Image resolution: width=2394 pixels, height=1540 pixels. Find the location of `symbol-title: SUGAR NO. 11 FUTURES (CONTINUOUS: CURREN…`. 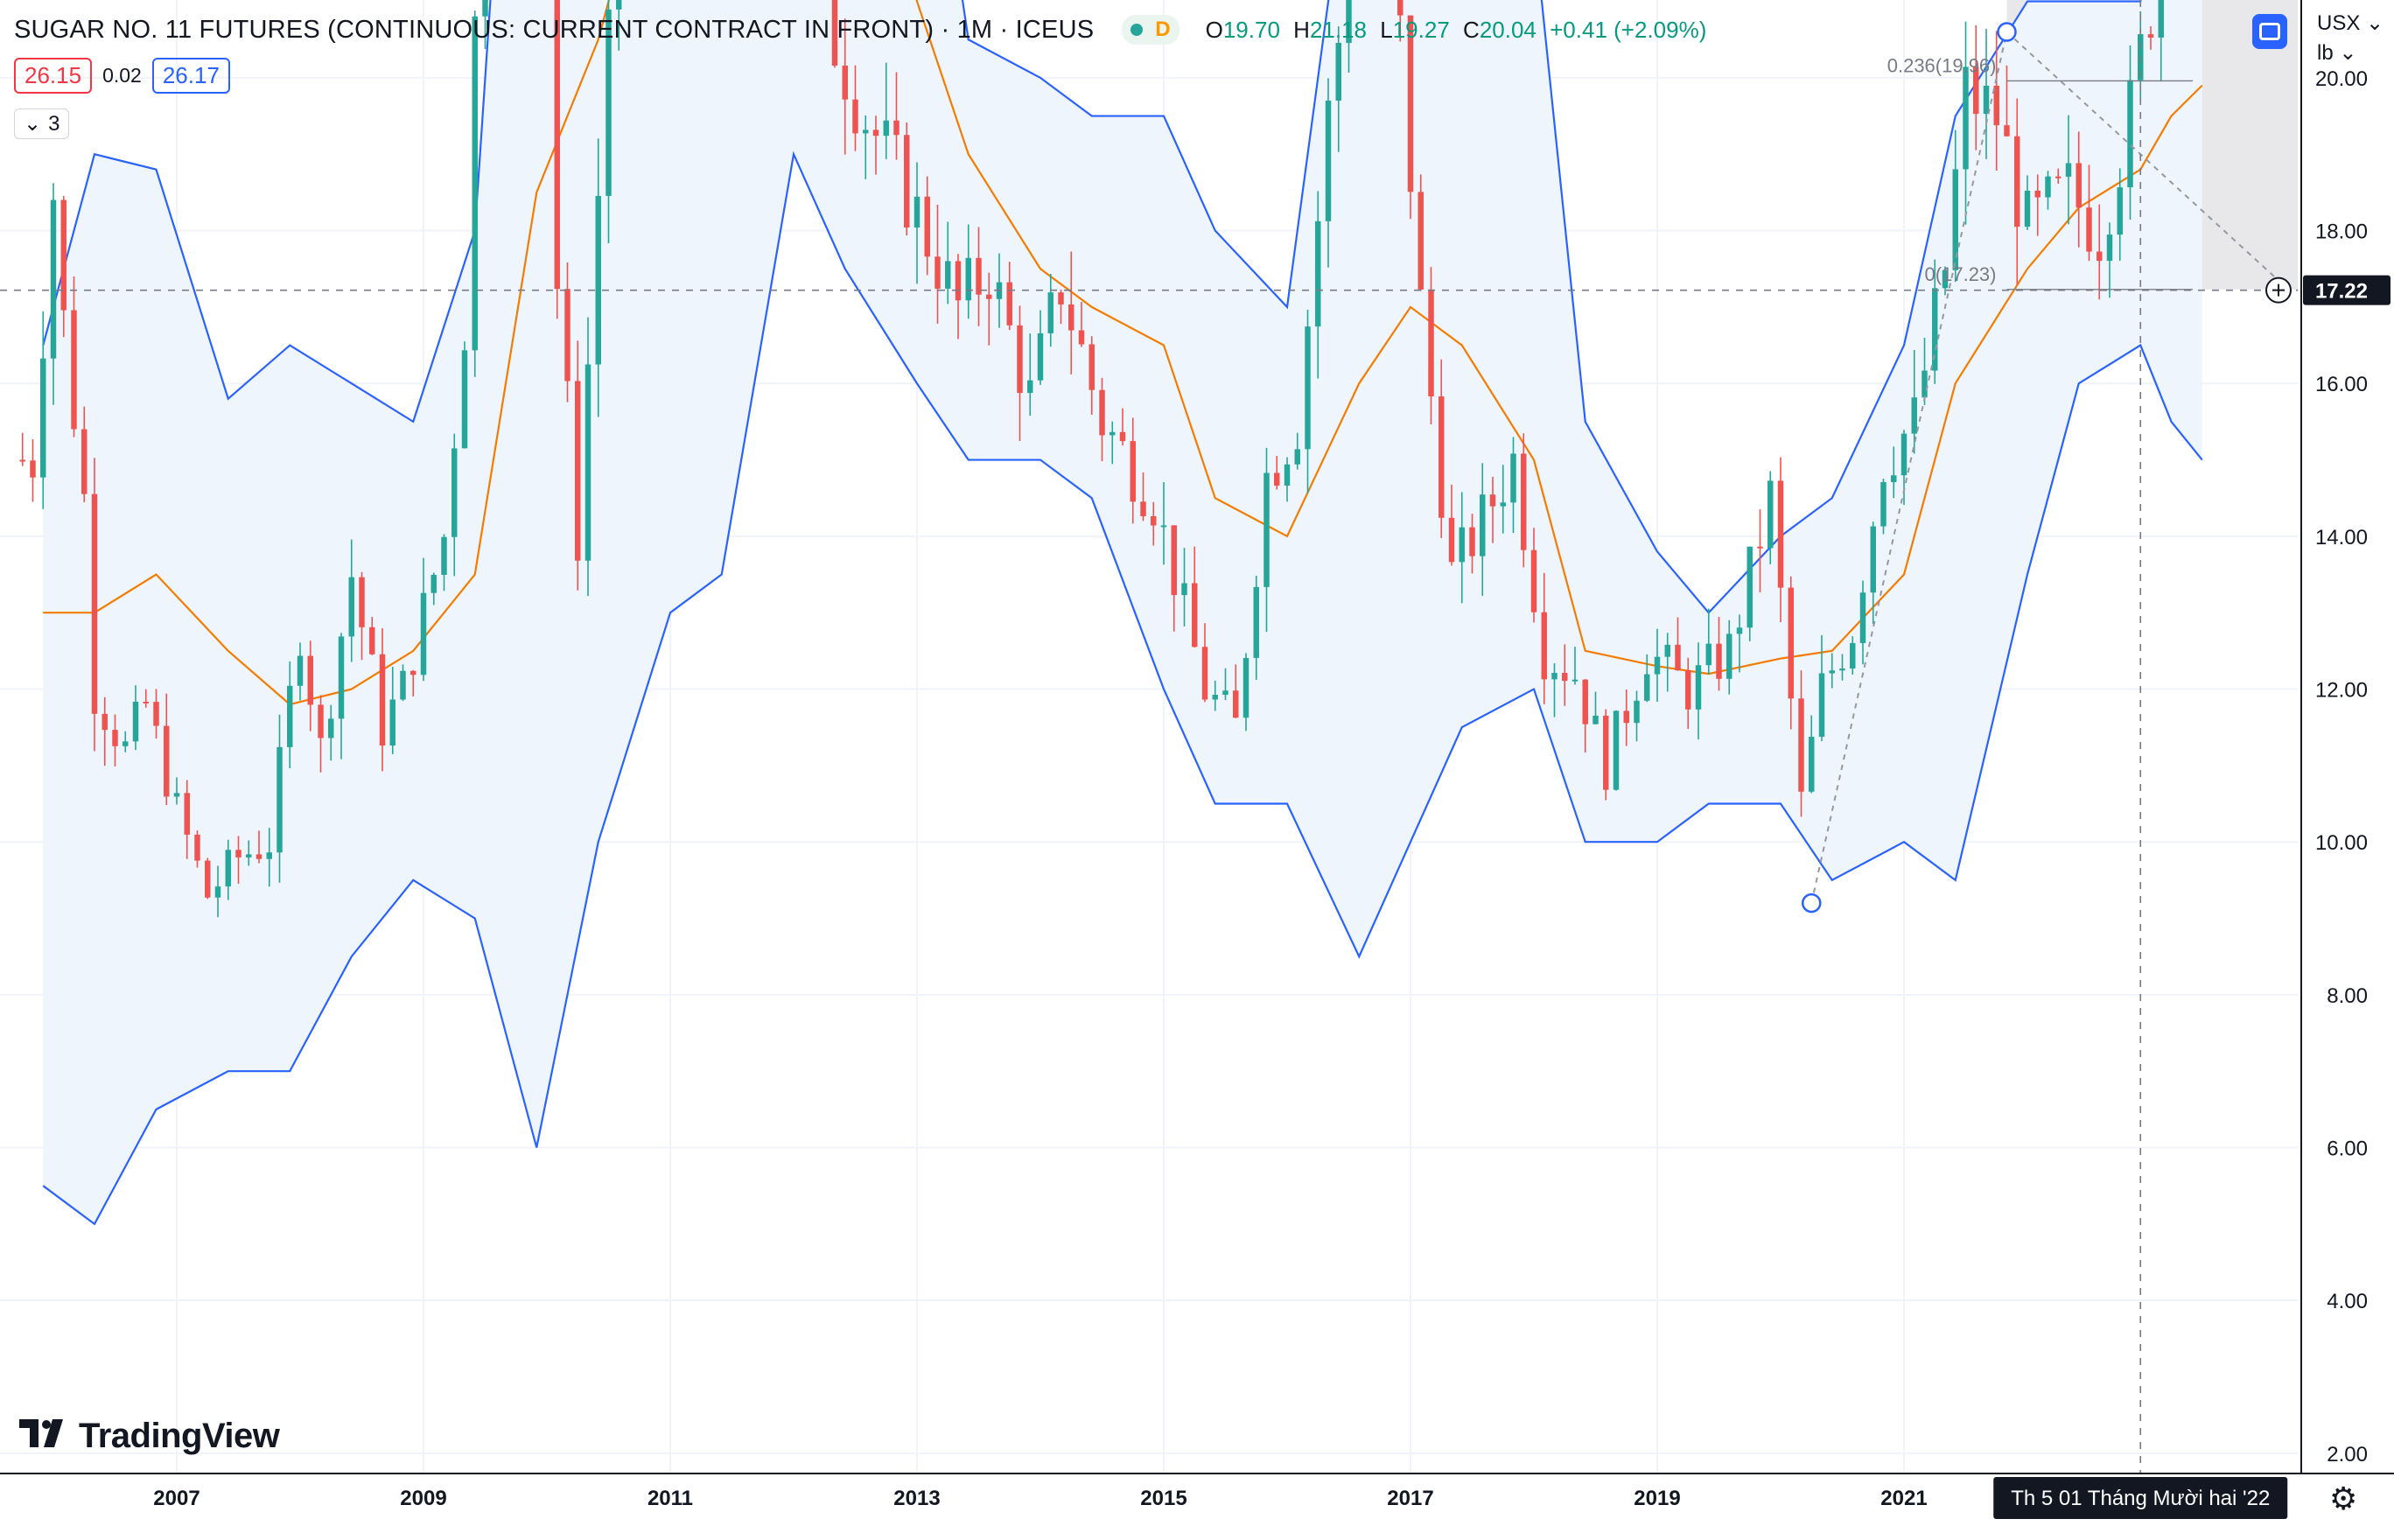

symbol-title: SUGAR NO. 11 FUTURES (CONTINUOUS: CURREN… is located at coordinates (554, 29).